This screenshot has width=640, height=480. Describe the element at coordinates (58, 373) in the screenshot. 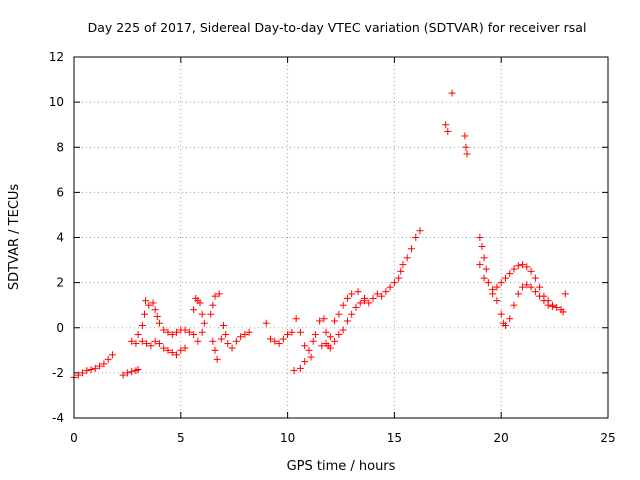

I see `y-tick-label: -2` at that location.